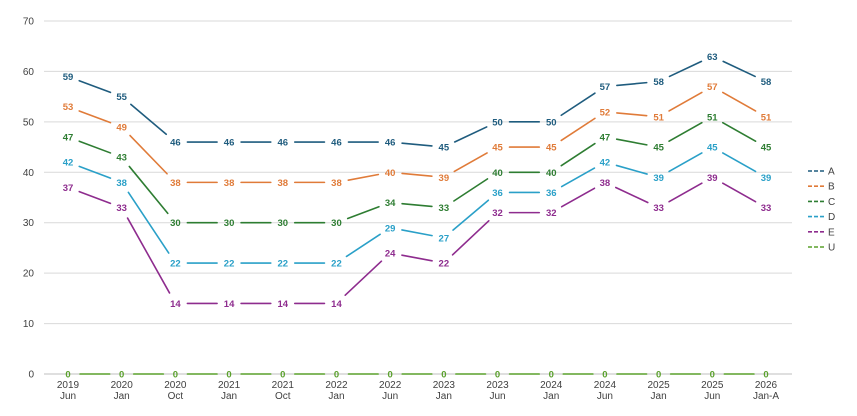 This screenshot has width=857, height=416. Describe the element at coordinates (444, 385) in the screenshot. I see `x-tick-label-year: 2023` at that location.